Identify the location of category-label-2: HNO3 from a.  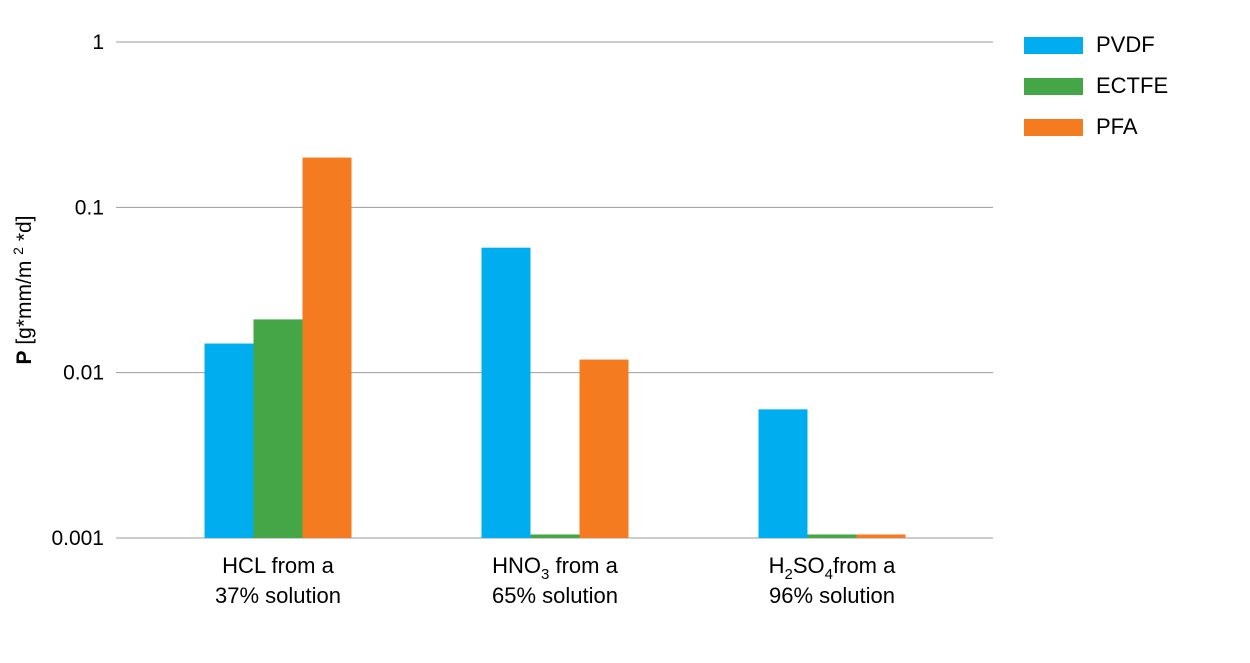
(555, 568).